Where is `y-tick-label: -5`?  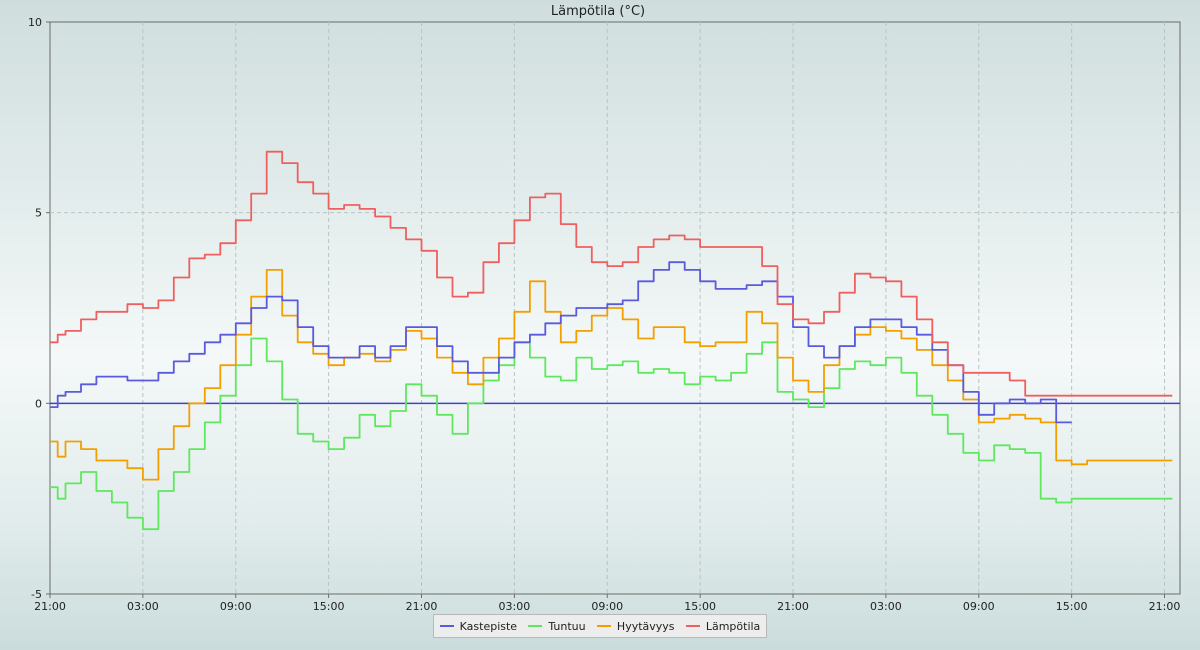
y-tick-label: -5 is located at coordinates (36, 594).